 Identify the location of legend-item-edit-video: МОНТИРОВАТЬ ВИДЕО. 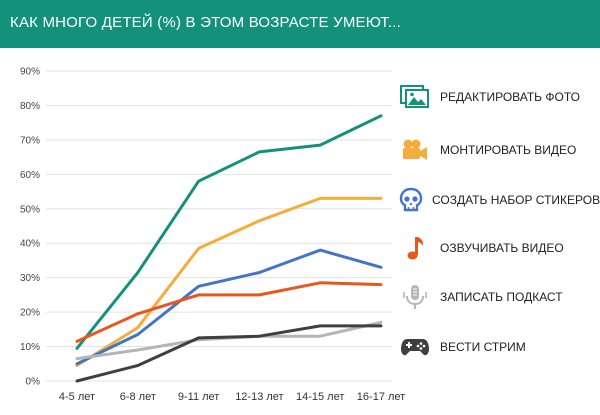
(498, 150).